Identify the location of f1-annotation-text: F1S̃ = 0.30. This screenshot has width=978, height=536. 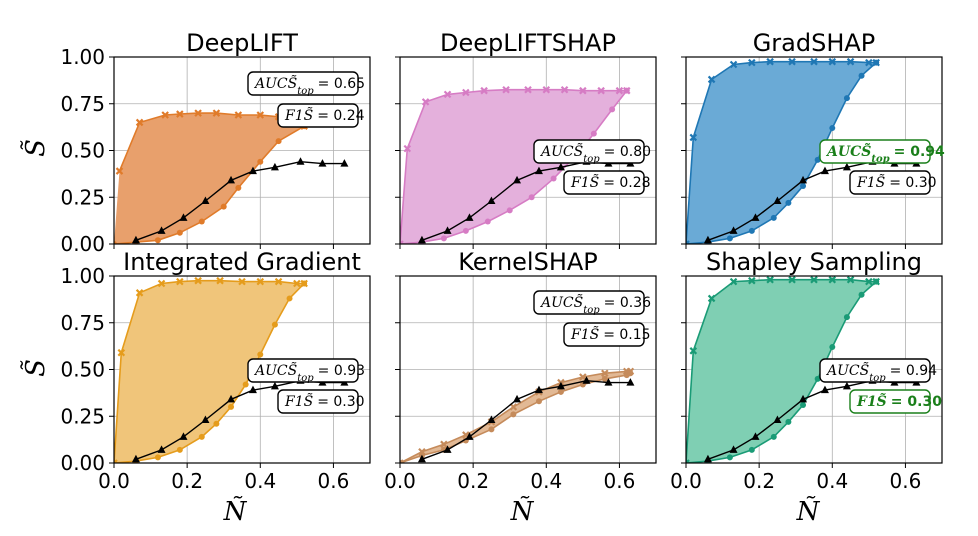
(899, 401).